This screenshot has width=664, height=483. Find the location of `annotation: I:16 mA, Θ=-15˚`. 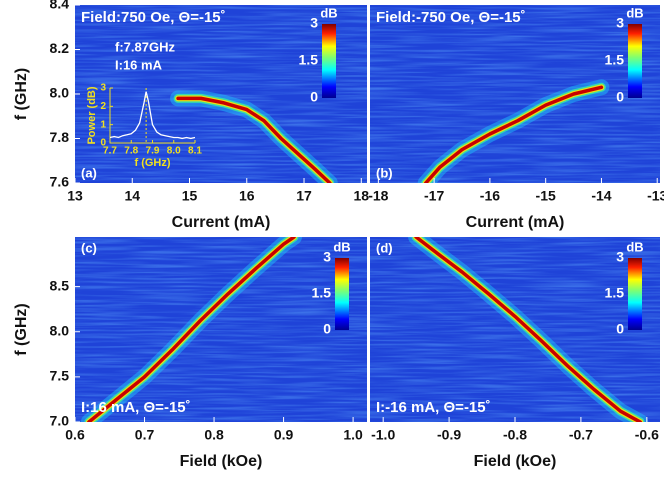

annotation: I:16 mA, Θ=-15˚ is located at coordinates (136, 407).